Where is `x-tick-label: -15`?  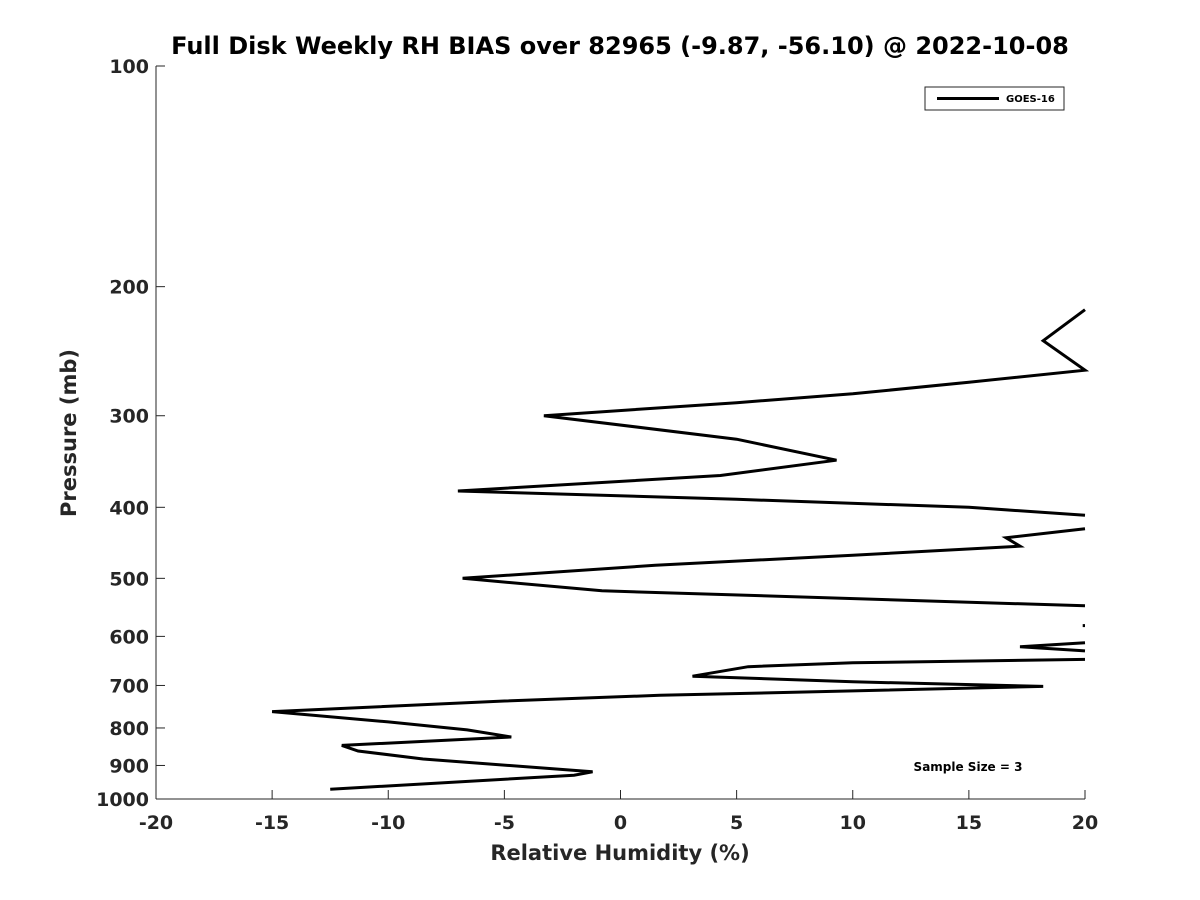
x-tick-label: -15 is located at coordinates (272, 823).